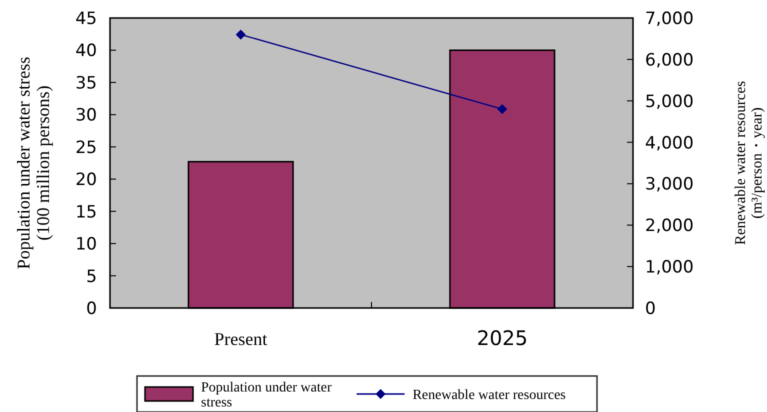 The image size is (767, 412). I want to click on y-tick-label: 5, so click(91, 276).